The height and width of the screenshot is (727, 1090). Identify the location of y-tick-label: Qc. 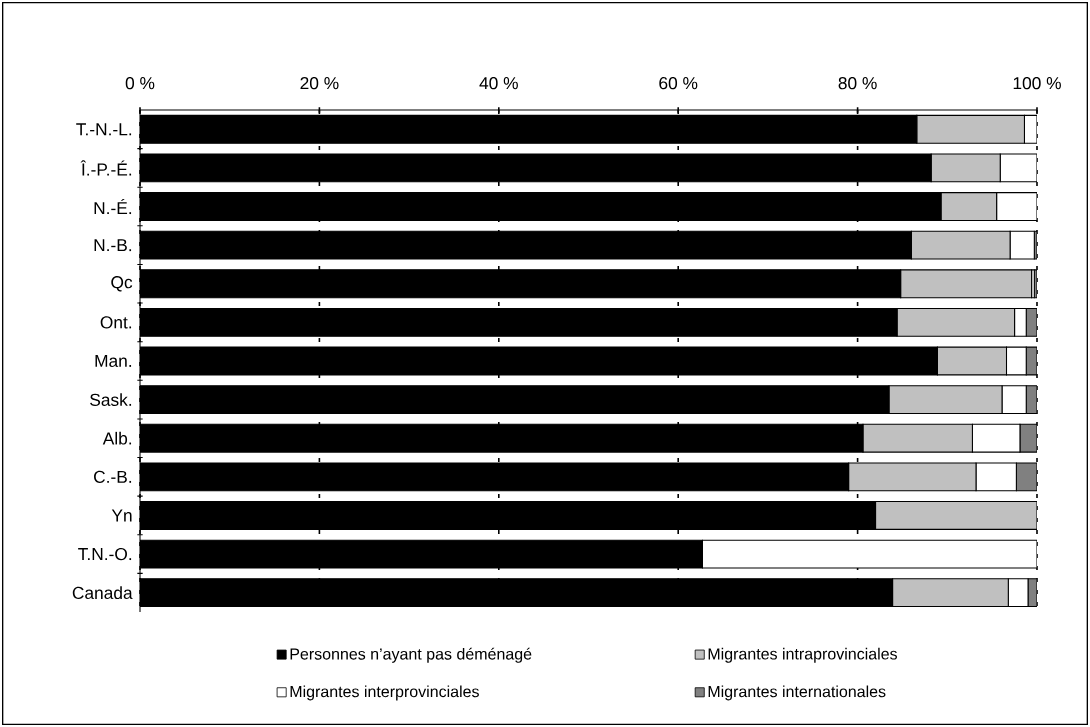
(122, 284).